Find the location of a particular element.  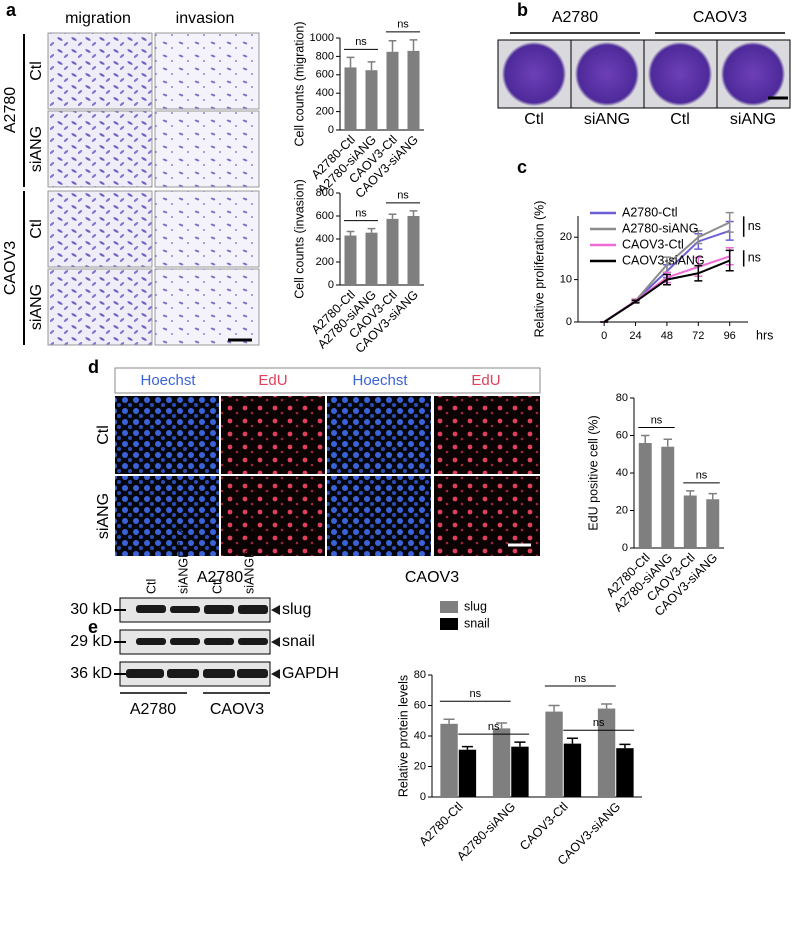

plates is located at coordinates (644, 74).